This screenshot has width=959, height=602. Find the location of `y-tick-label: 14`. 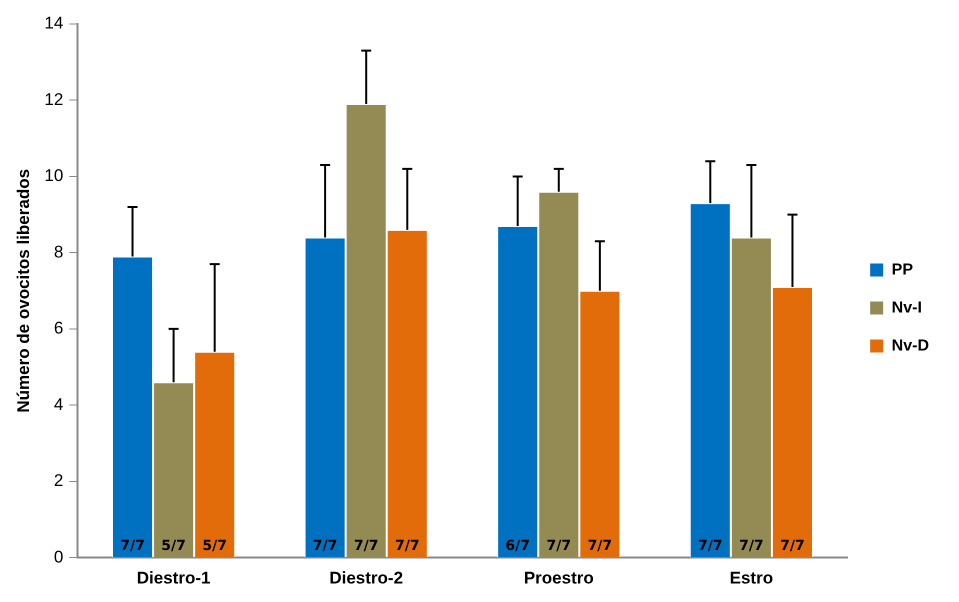

y-tick-label: 14 is located at coordinates (54, 23).